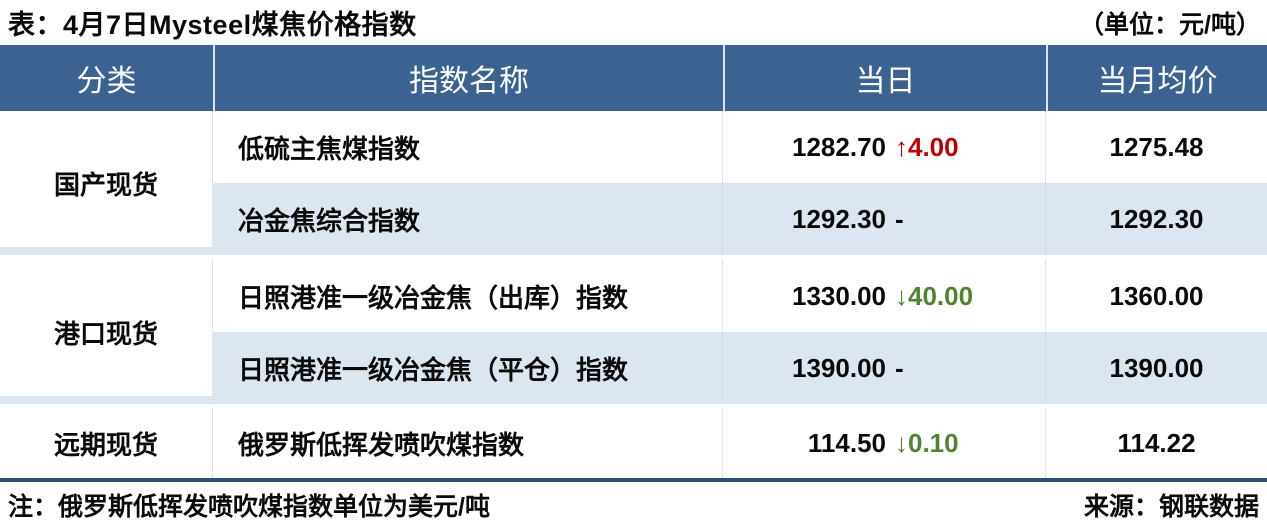 This screenshot has width=1267, height=531. I want to click on table-group-forward: 远期现货 俄罗斯低挥发喷吹煤指数 114.50 ↓0.10 114.22, so click(633, 443).